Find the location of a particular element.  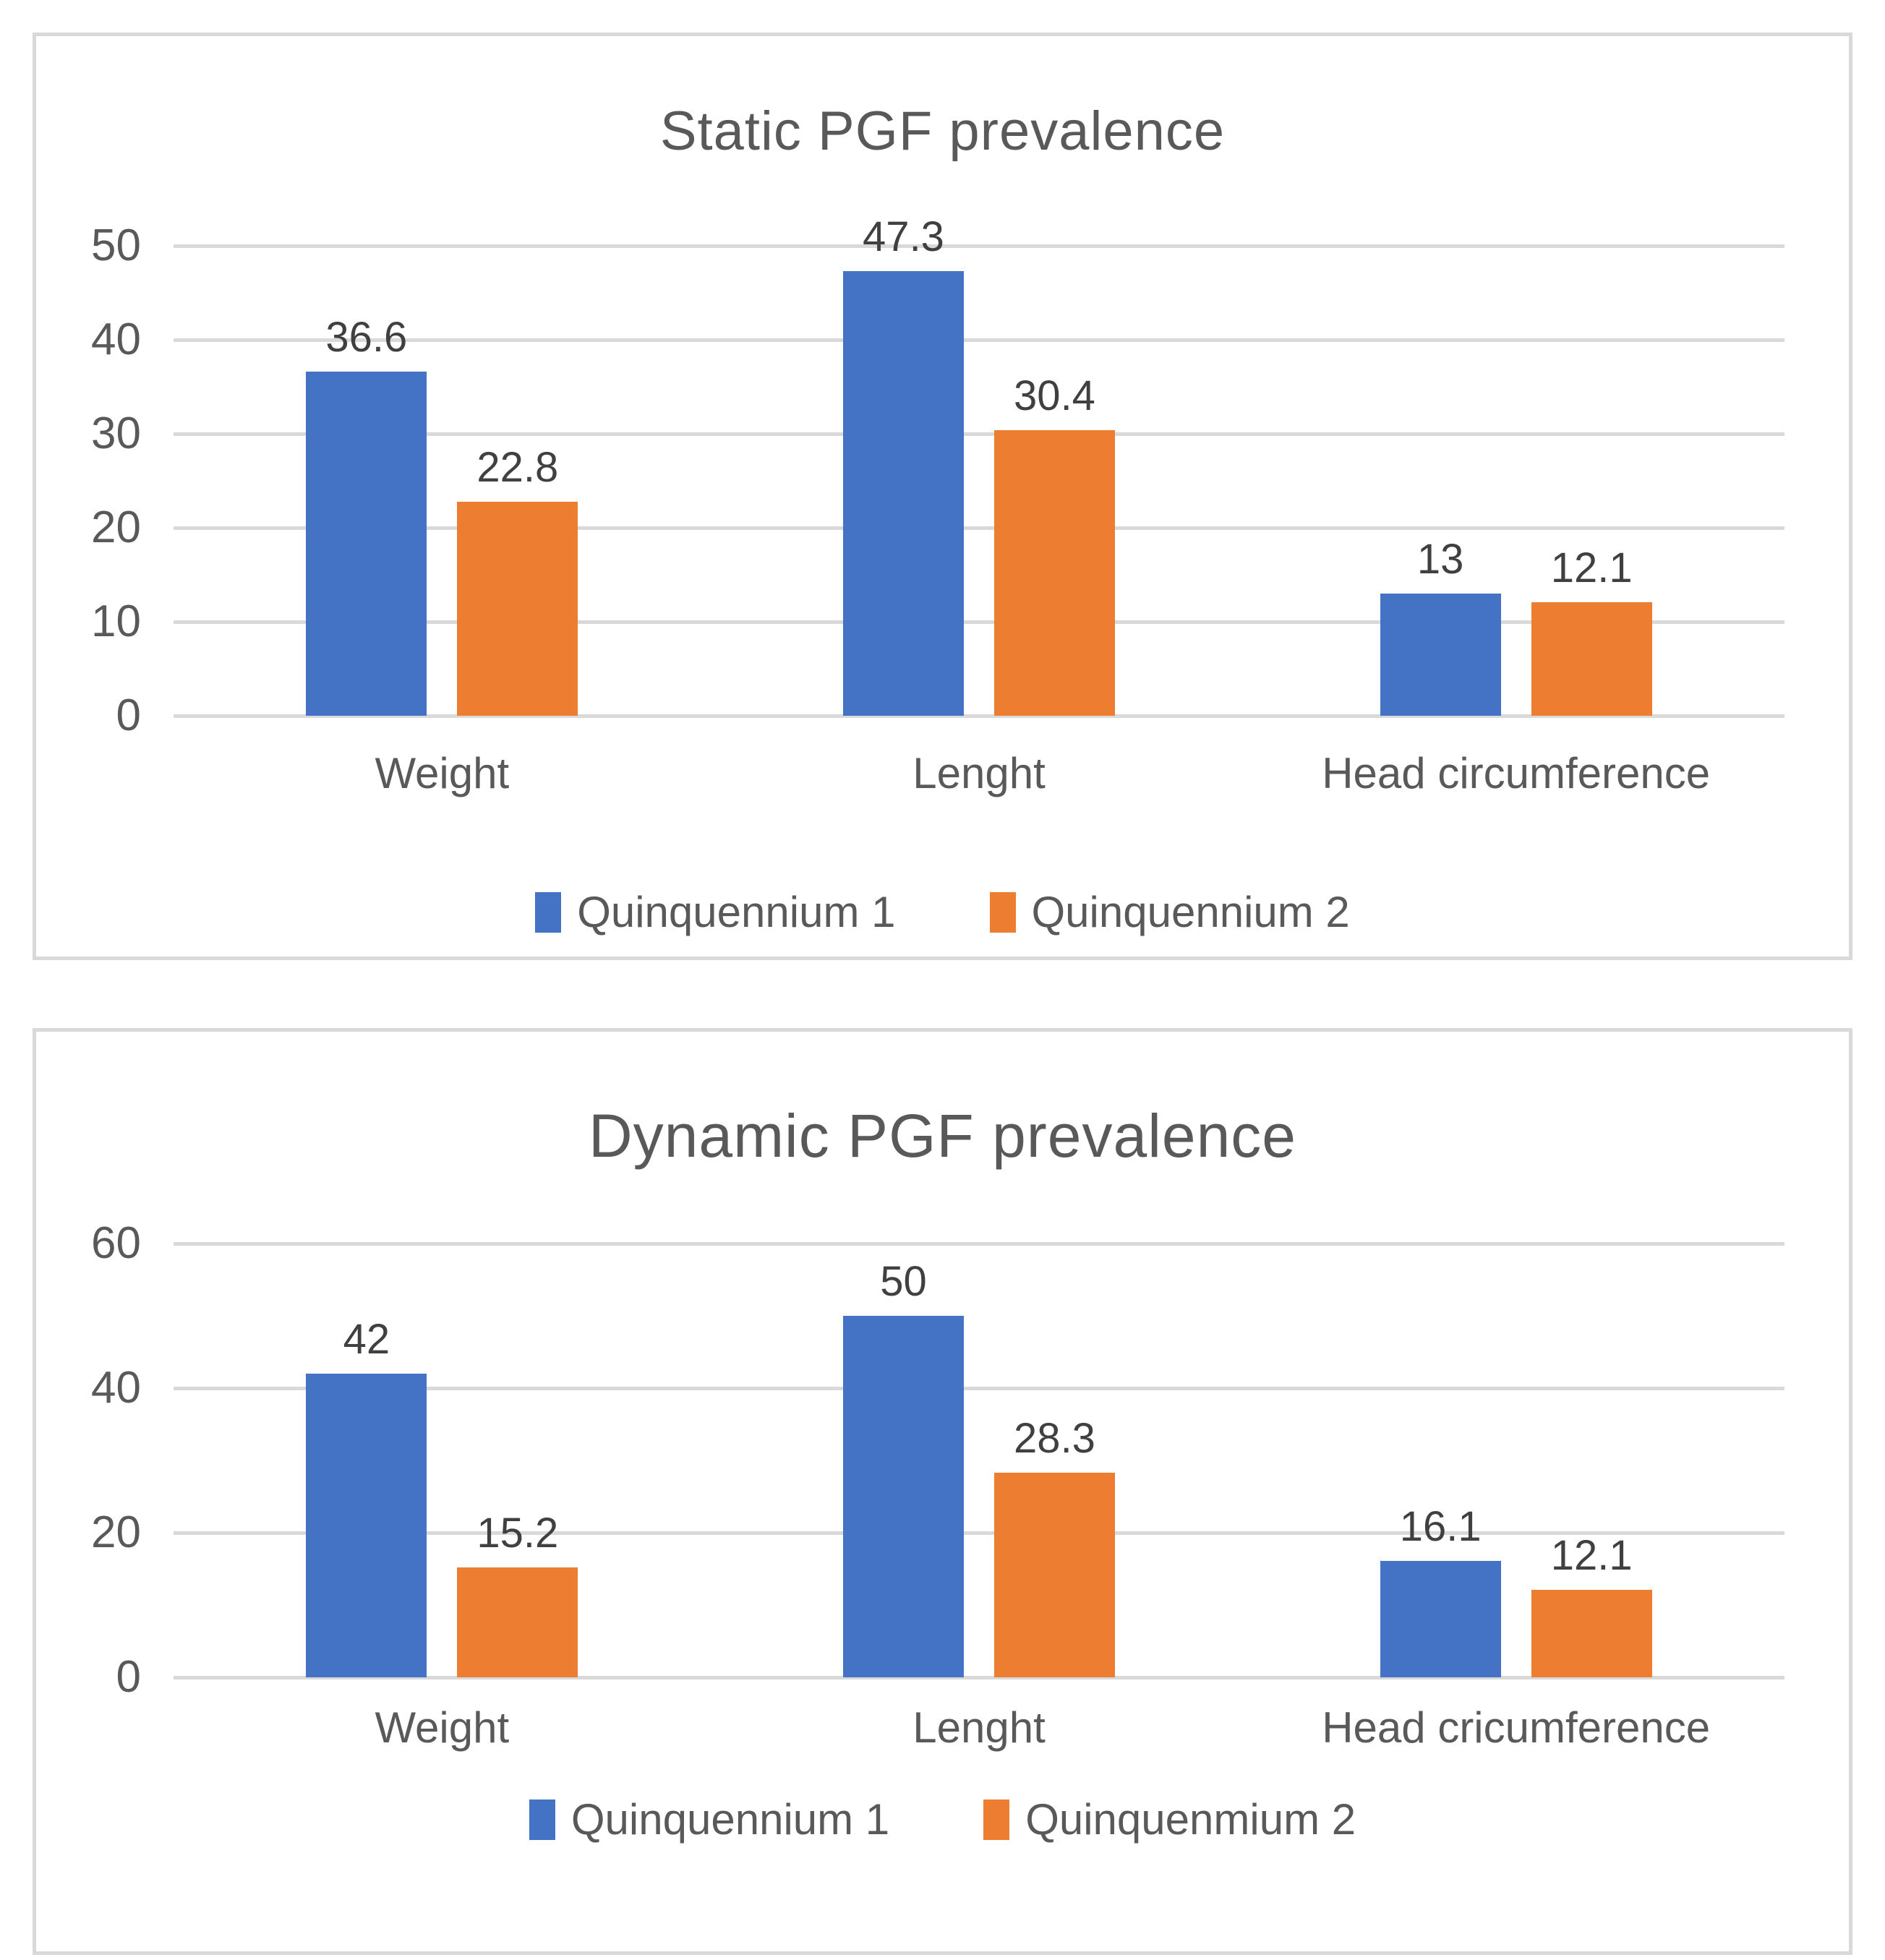

chart-legend: Quinquennium 1 Quinquennium 2 is located at coordinates (942, 913).